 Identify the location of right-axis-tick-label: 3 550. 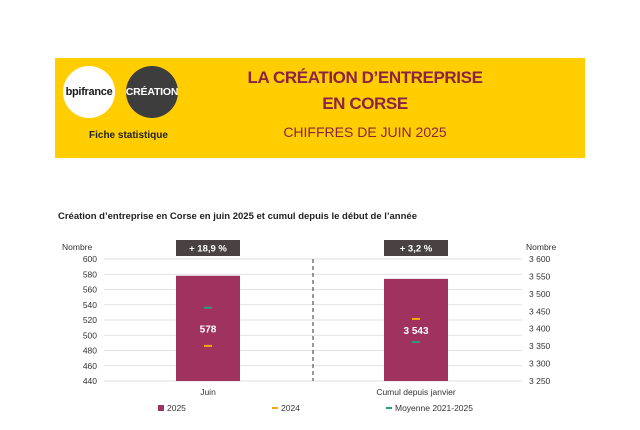
(540, 276).